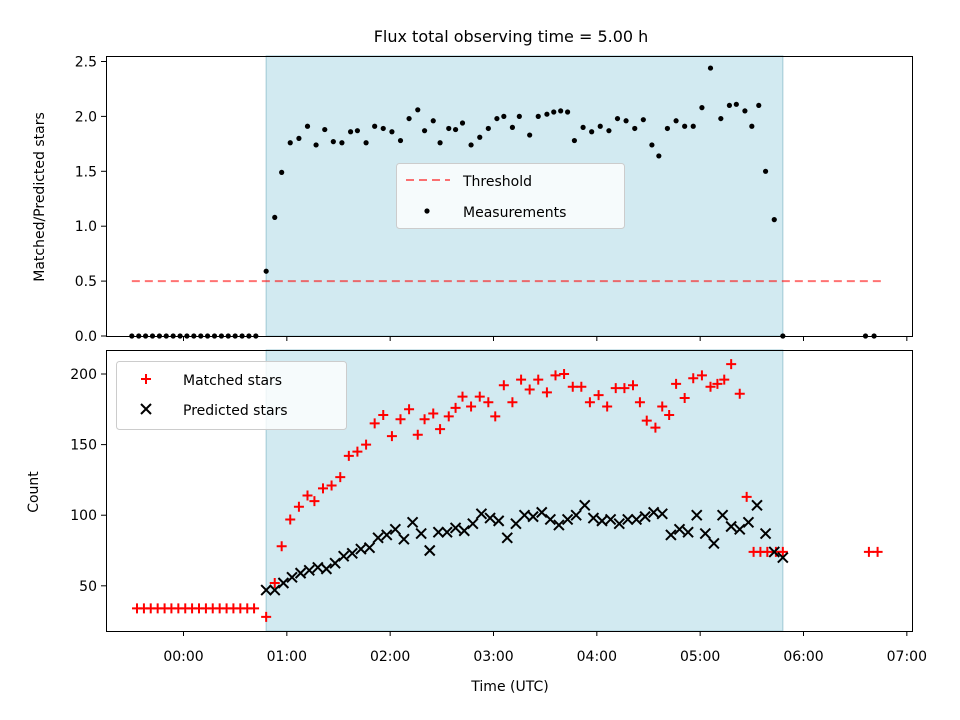 The image size is (960, 720). I want to click on predicted-legend-marker, so click(146, 409).